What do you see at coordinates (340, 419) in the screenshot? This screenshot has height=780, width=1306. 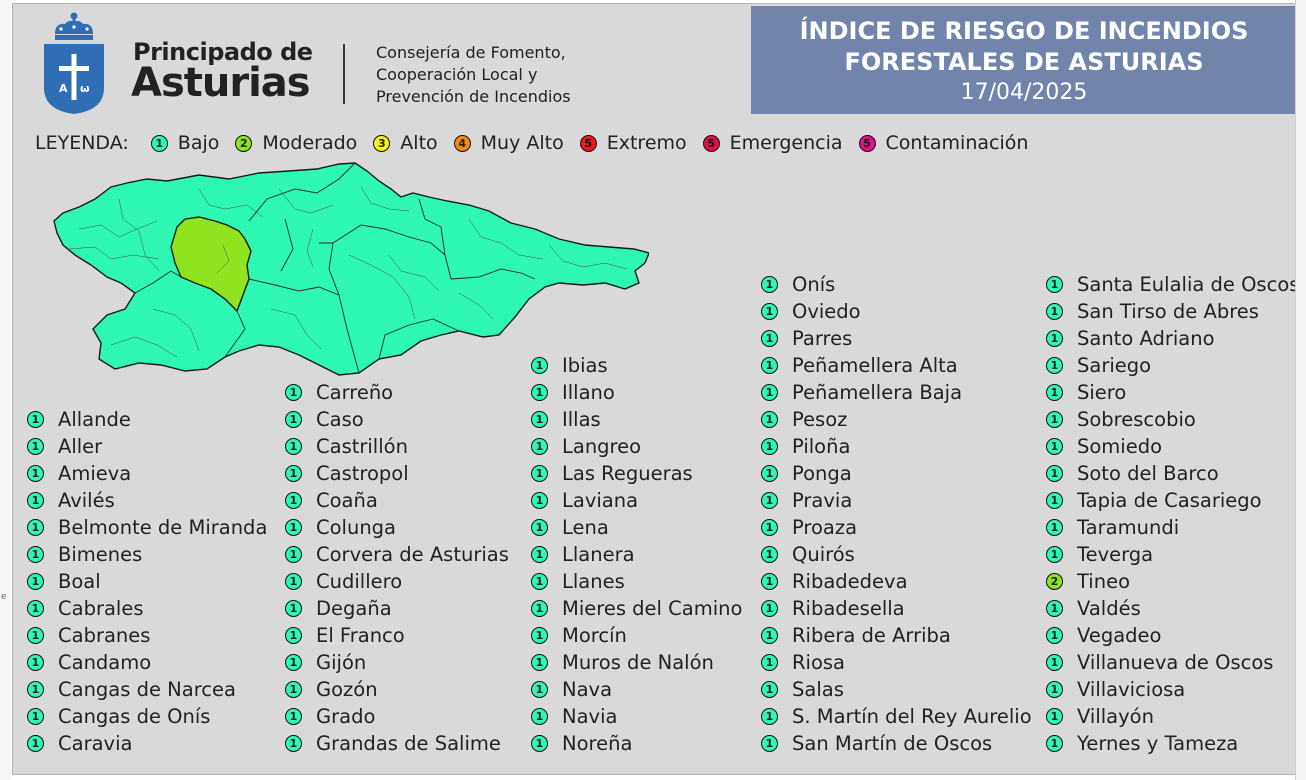 I see `municipality-name: Caso` at bounding box center [340, 419].